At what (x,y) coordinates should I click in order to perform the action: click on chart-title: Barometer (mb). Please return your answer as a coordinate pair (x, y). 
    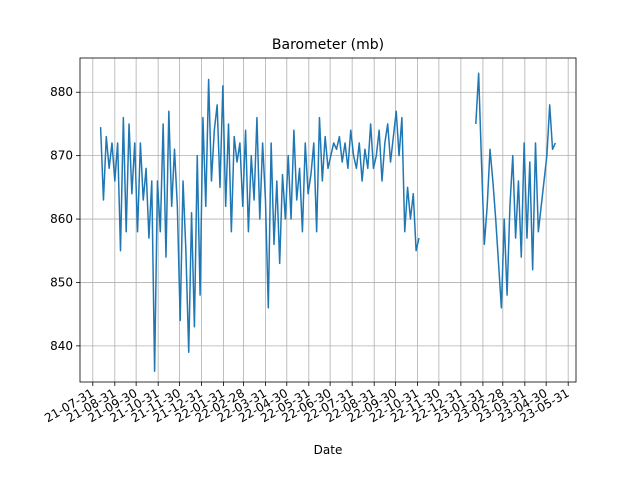
    Looking at the image, I should click on (328, 45).